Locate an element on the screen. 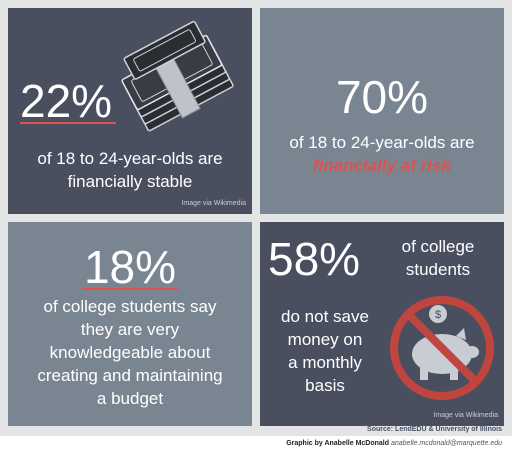 This screenshot has height=452, width=512. stat-70-percent: 70% is located at coordinates (382, 97).